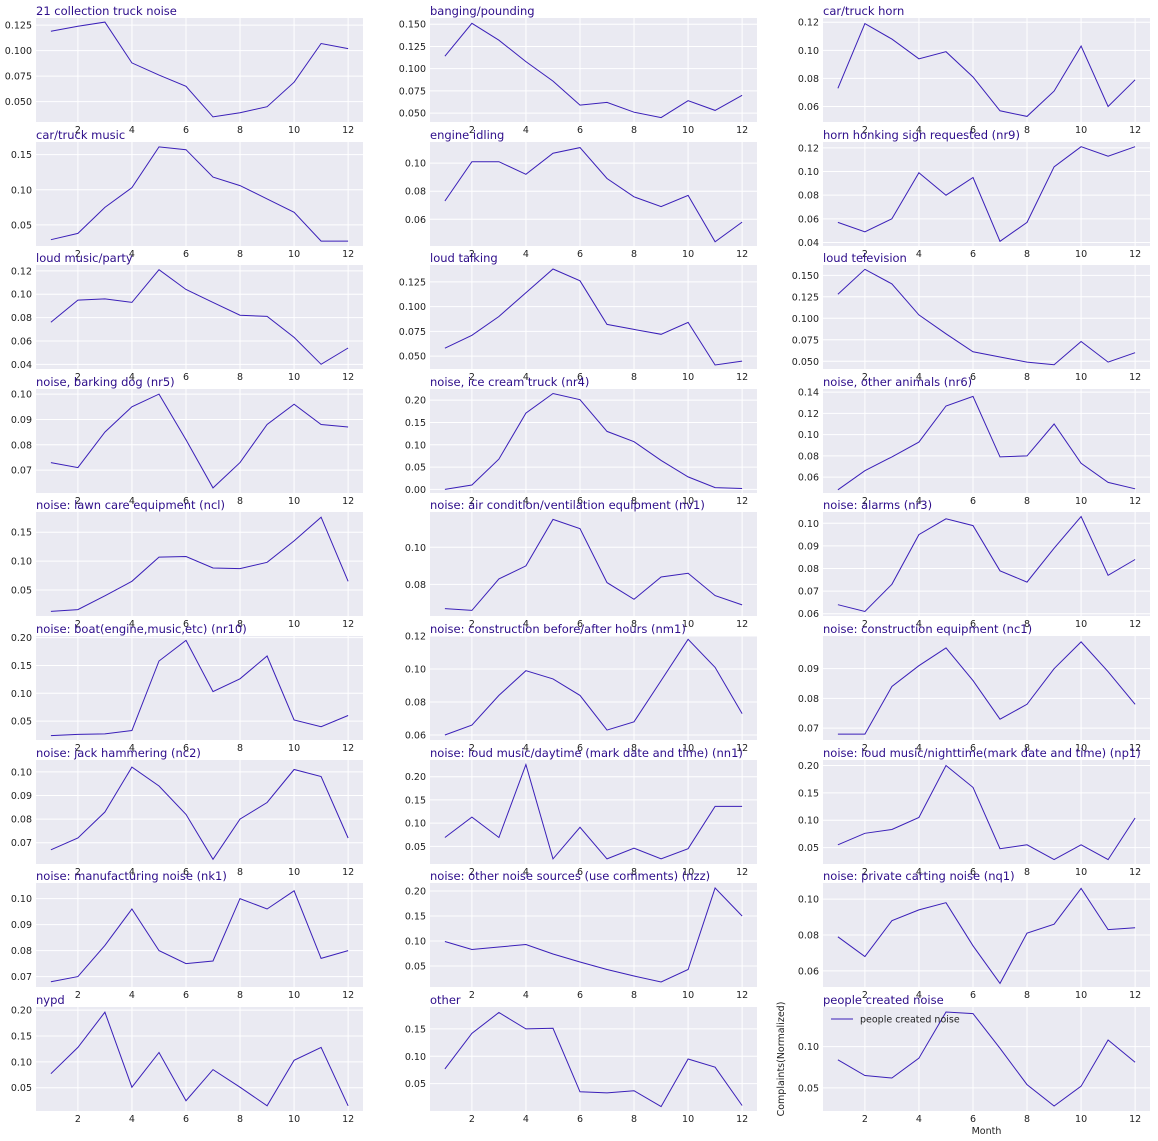  I want to click on y-tick-label: 0.12, so click(808, 148).